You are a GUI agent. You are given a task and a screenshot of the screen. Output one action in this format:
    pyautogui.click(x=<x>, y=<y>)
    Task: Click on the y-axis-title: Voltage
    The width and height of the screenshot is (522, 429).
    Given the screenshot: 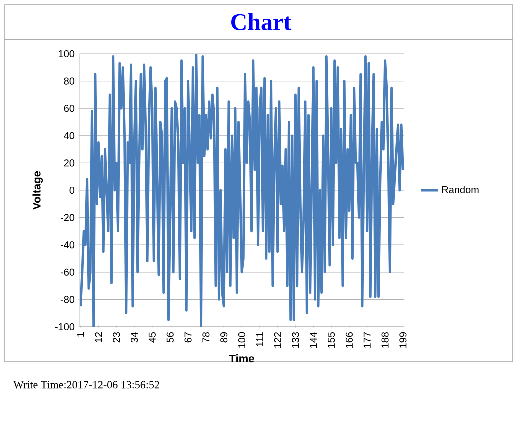 What is the action you would take?
    pyautogui.click(x=38, y=190)
    